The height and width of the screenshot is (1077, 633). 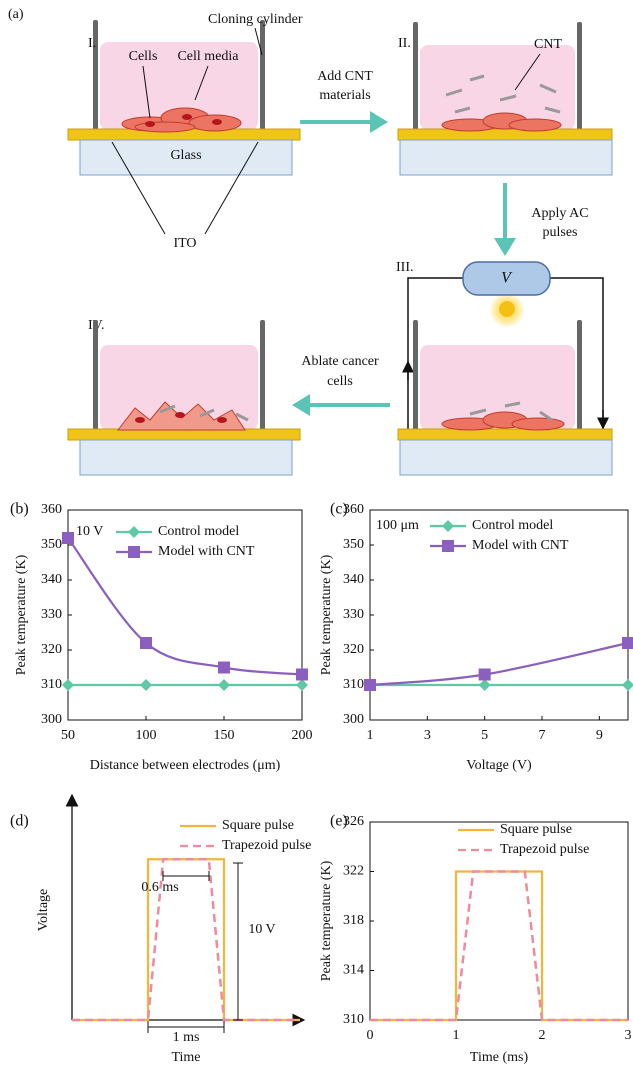 What do you see at coordinates (527, 72) in the screenshot?
I see `leader-line` at bounding box center [527, 72].